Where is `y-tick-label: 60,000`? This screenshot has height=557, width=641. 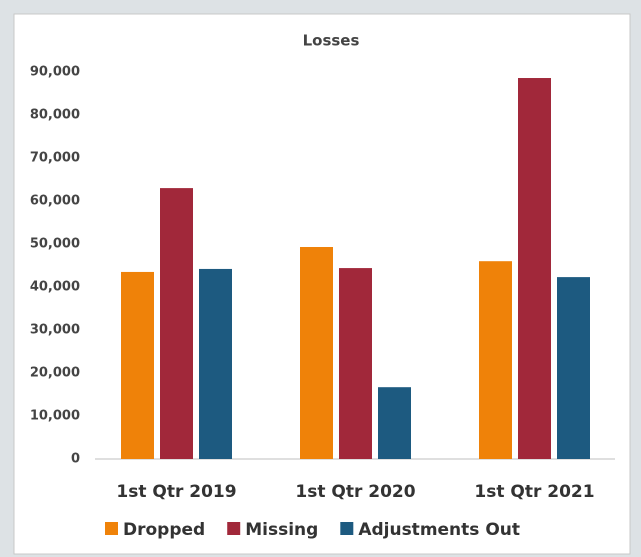
y-tick-label: 60,000 is located at coordinates (55, 201).